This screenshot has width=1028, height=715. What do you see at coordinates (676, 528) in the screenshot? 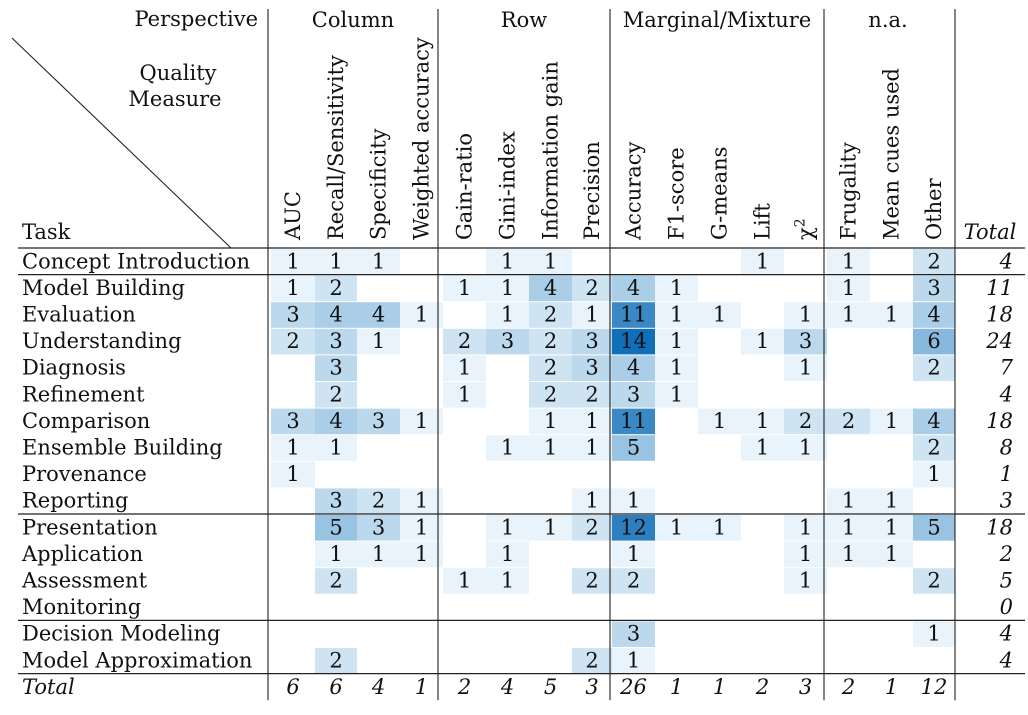
I see `cell-bg-r10-c9` at bounding box center [676, 528].